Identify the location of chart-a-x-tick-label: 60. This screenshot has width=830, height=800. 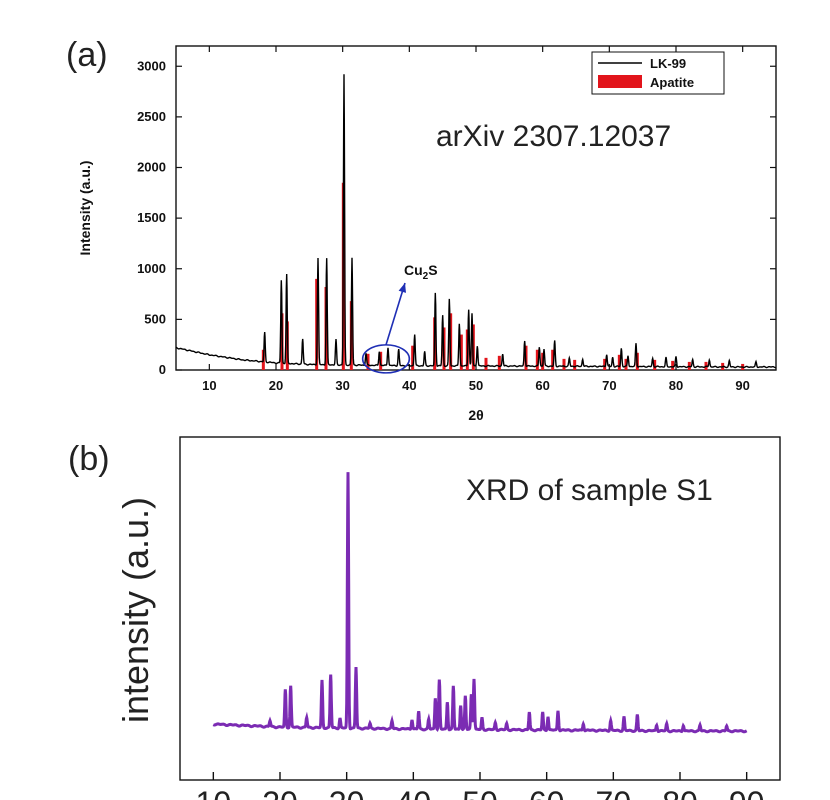
(542, 385).